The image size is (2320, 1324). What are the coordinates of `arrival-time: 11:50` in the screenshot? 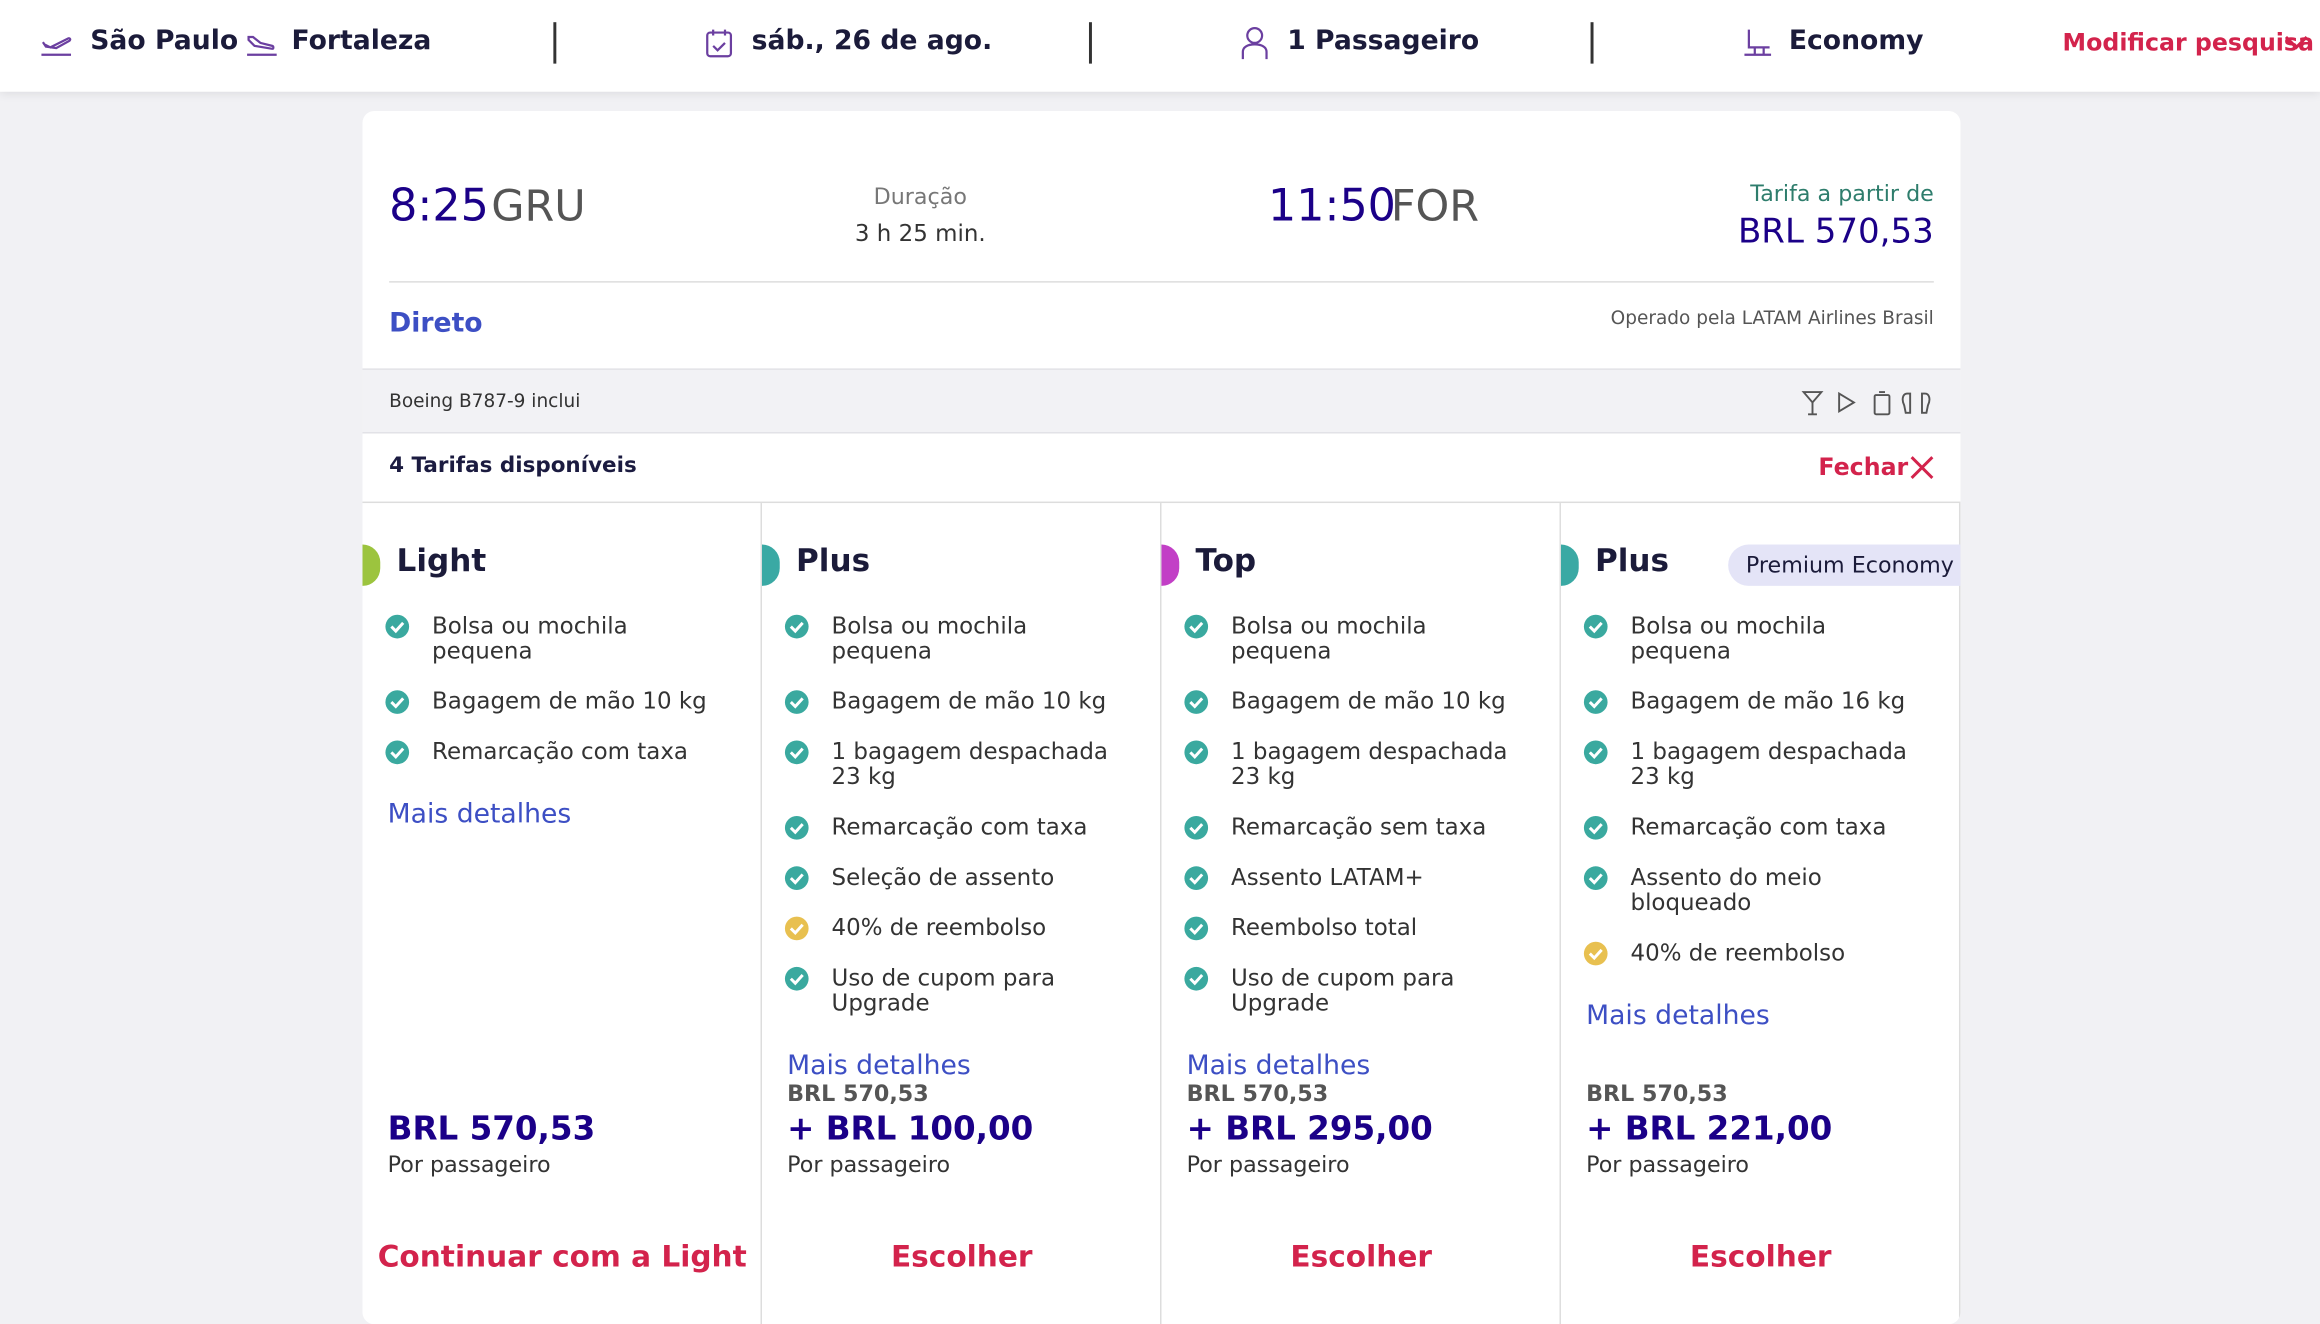 It's located at (1332, 206).